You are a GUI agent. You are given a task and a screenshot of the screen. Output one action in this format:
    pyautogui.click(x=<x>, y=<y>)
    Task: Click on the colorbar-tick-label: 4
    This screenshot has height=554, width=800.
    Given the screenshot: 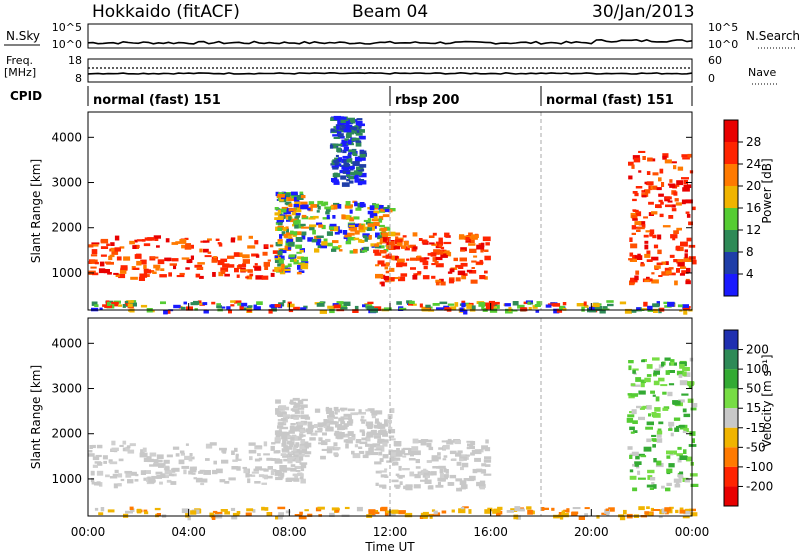 What is the action you would take?
    pyautogui.click(x=750, y=274)
    